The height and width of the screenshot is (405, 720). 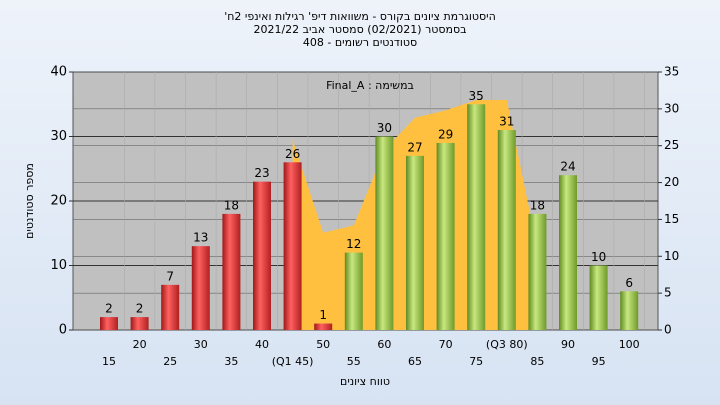 What do you see at coordinates (58, 72) in the screenshot?
I see `y-tick-label: 40` at bounding box center [58, 72].